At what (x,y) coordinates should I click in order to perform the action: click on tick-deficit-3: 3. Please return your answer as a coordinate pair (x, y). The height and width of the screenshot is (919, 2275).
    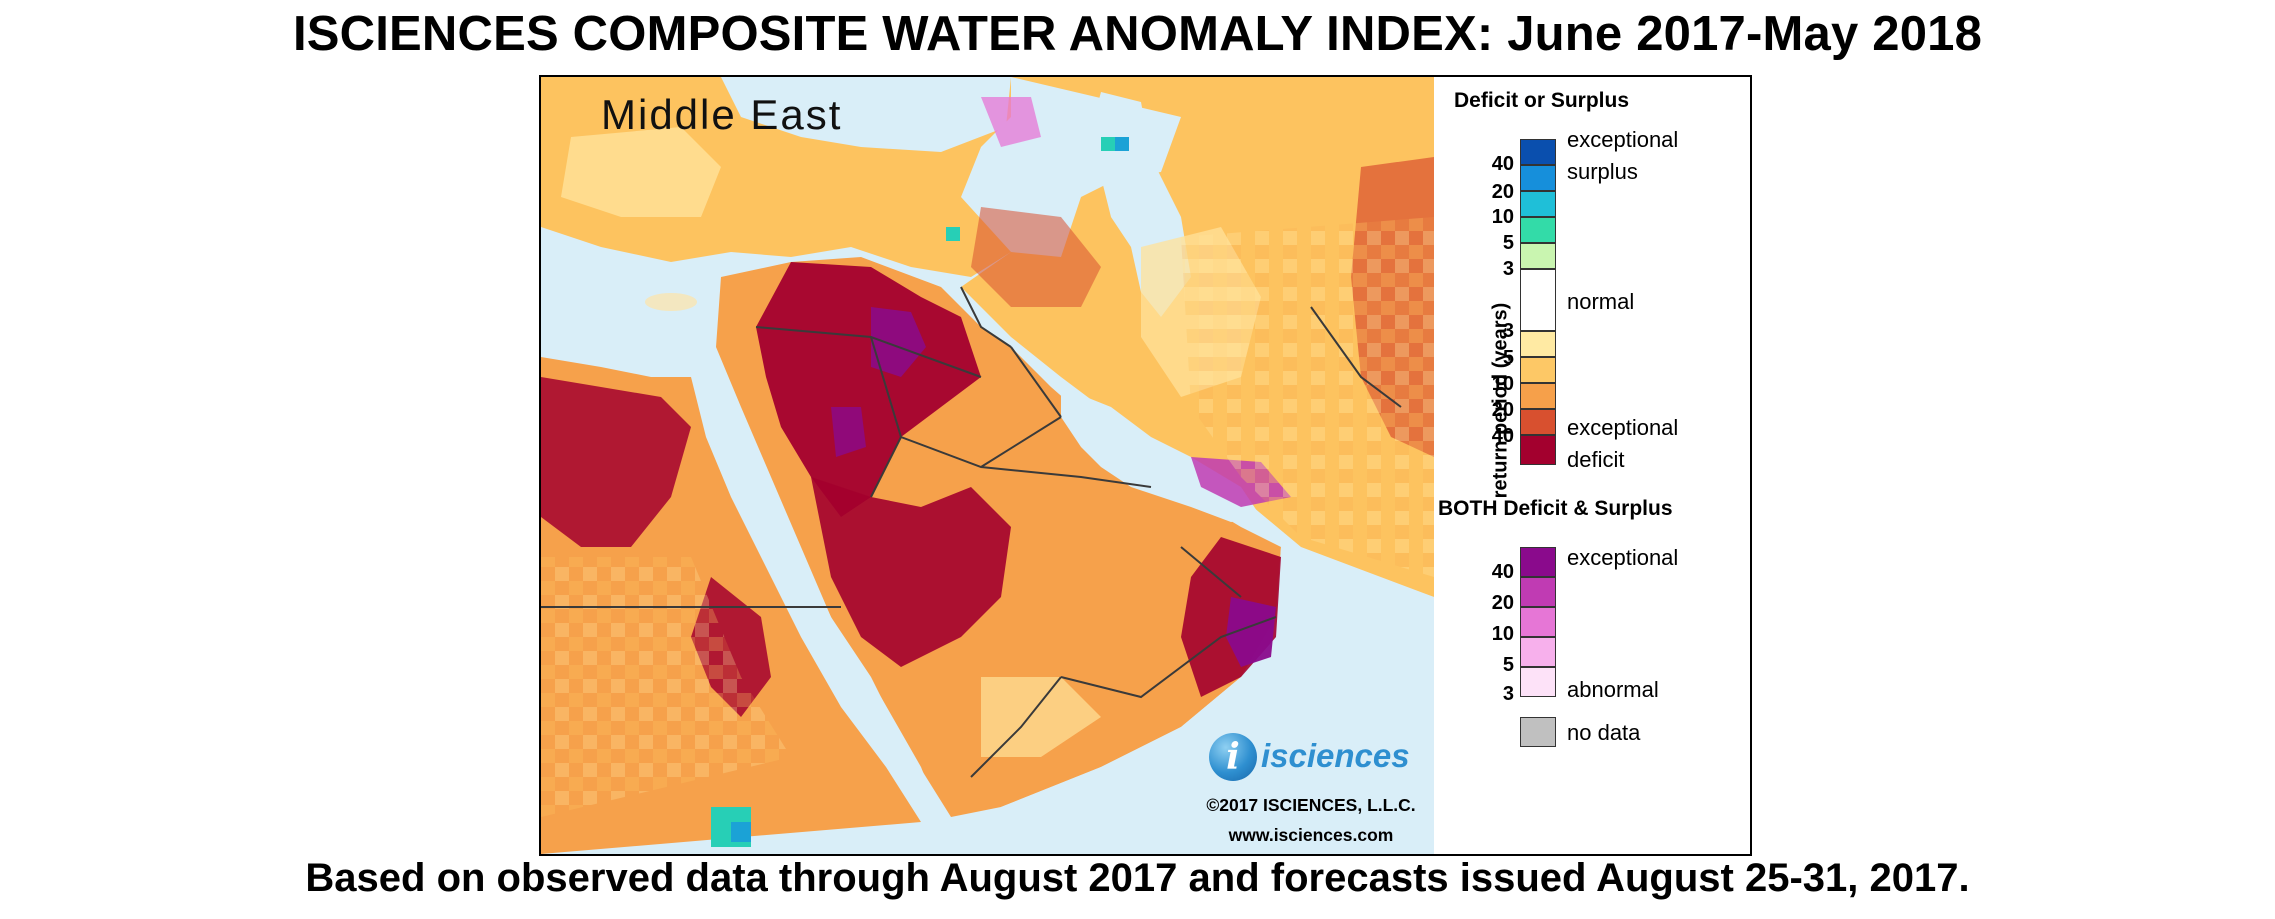
    Looking at the image, I should click on (1508, 331).